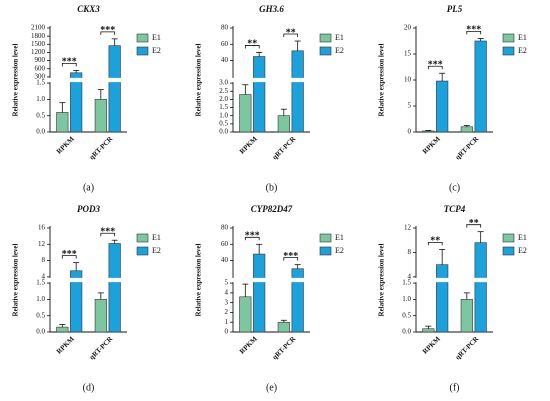 The height and width of the screenshot is (401, 550). What do you see at coordinates (223, 99) in the screenshot?
I see `y-tick-label: 2.0` at bounding box center [223, 99].